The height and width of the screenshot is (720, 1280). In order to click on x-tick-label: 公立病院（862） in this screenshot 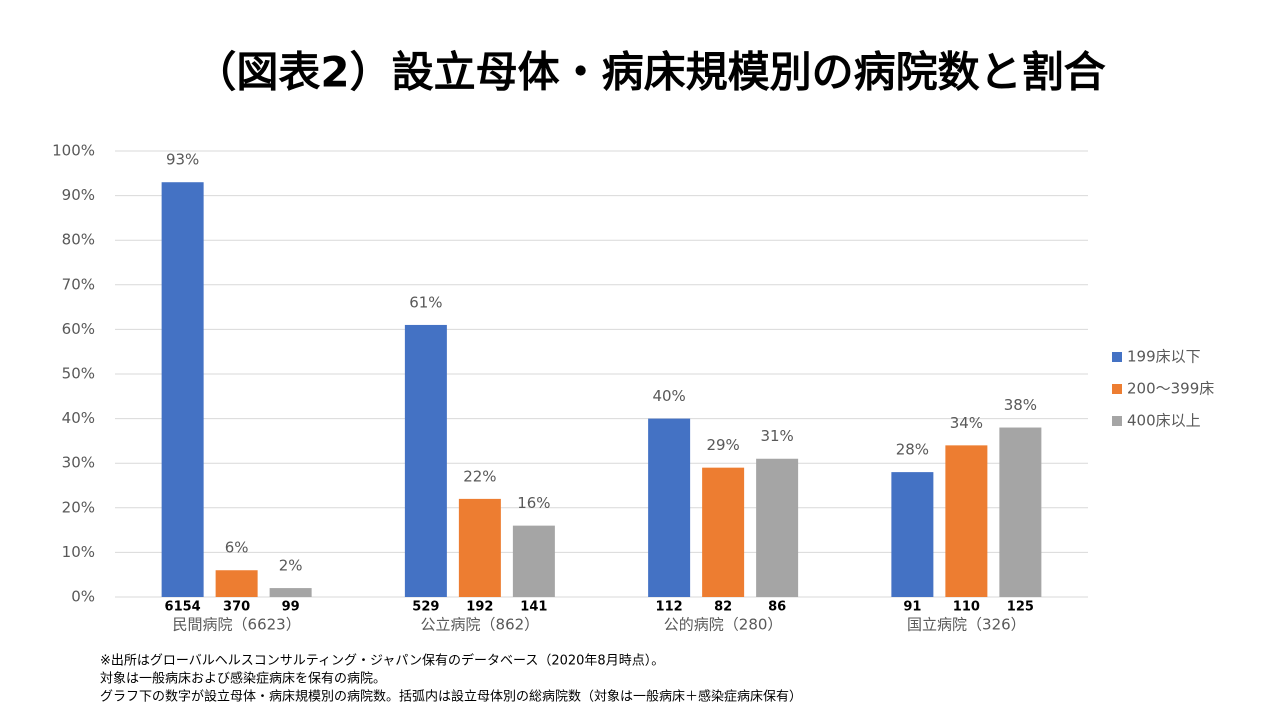, I will do `click(480, 625)`.